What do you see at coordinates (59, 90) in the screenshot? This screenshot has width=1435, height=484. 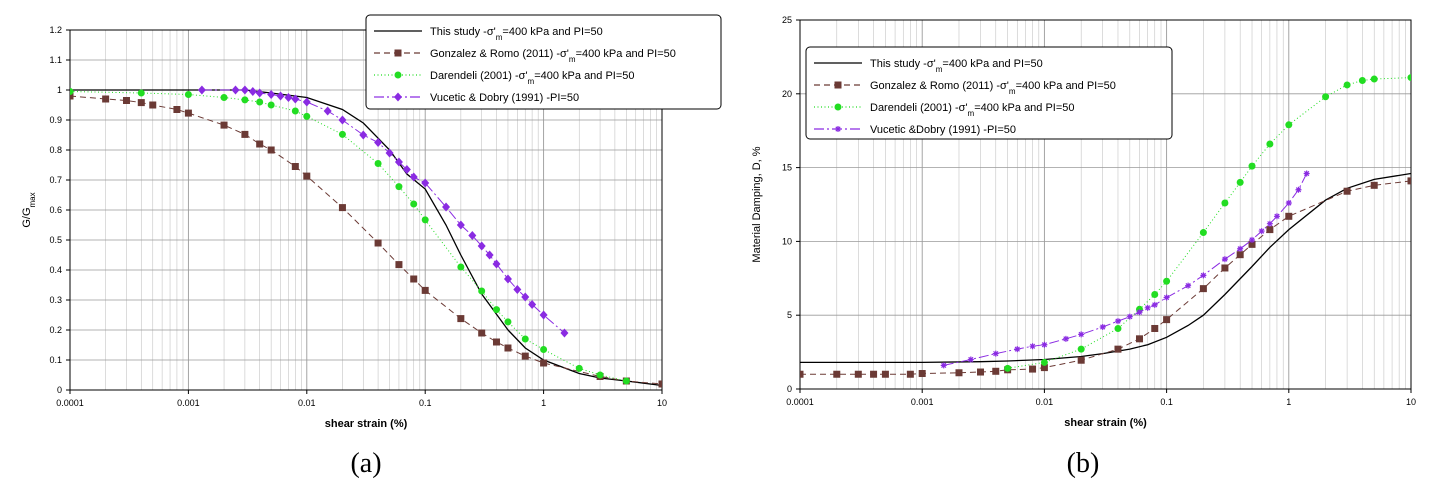 I see `y-tick-label: 1` at bounding box center [59, 90].